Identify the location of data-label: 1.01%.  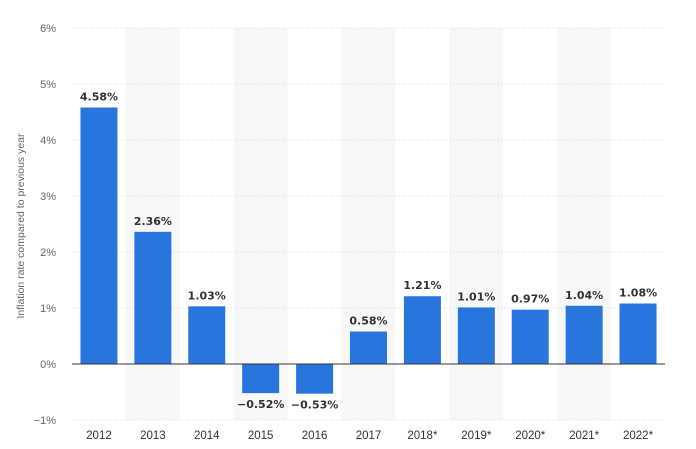
(476, 296).